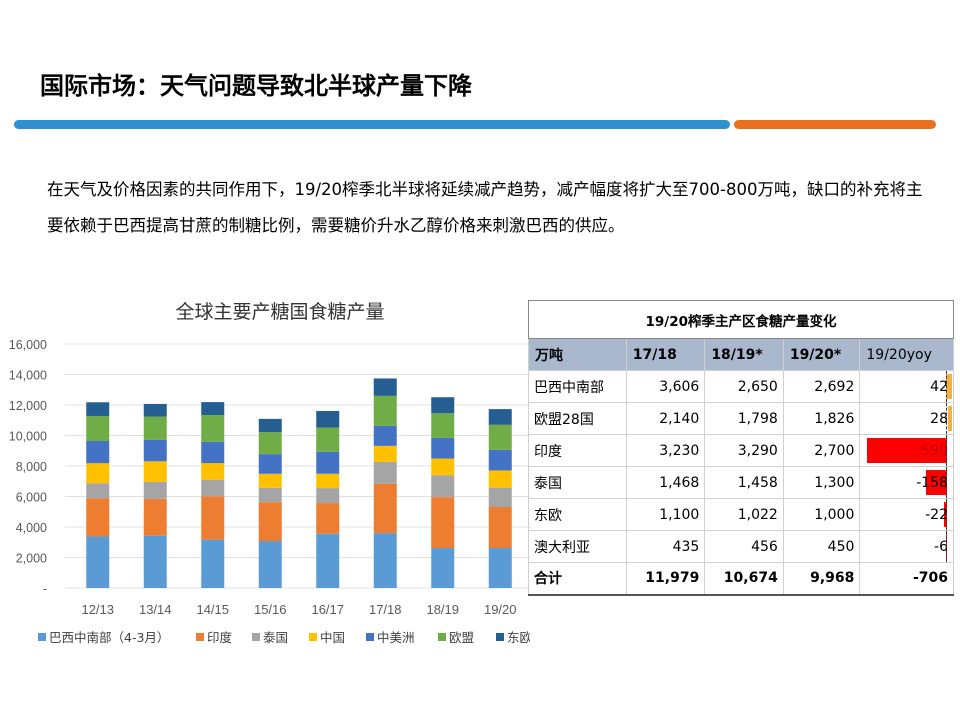 The height and width of the screenshot is (720, 960). I want to click on chart-title: 全球主要产糖国食糖产量, so click(280, 312).